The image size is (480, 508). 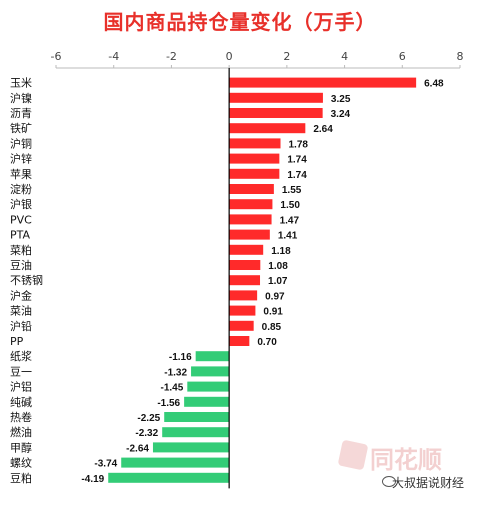 I want to click on chart-title: 国内商品持仓量变化（万手）, so click(x=240, y=22).